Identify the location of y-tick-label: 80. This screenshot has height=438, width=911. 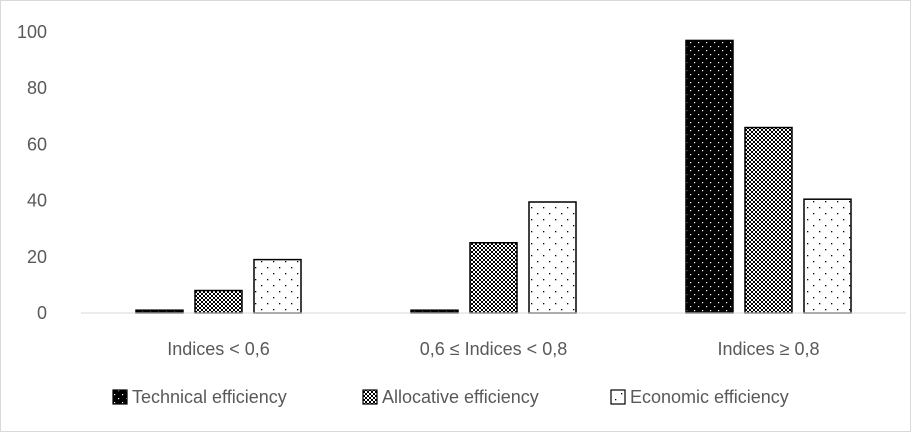
(37, 88).